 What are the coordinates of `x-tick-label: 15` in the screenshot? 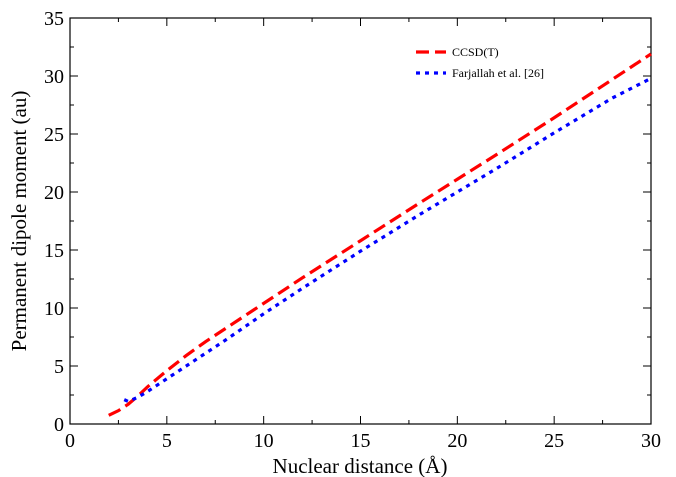 It's located at (361, 441).